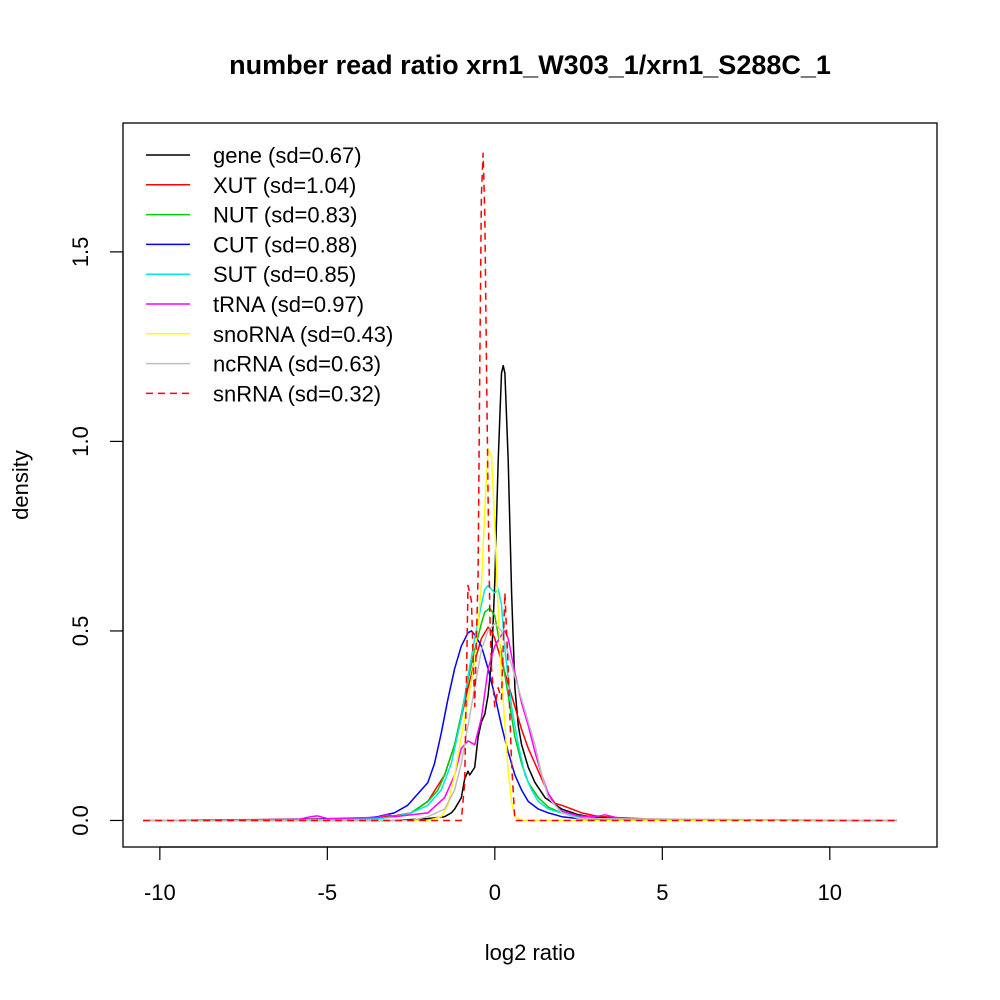  Describe the element at coordinates (328, 892) in the screenshot. I see `x-tick-label: -5` at that location.